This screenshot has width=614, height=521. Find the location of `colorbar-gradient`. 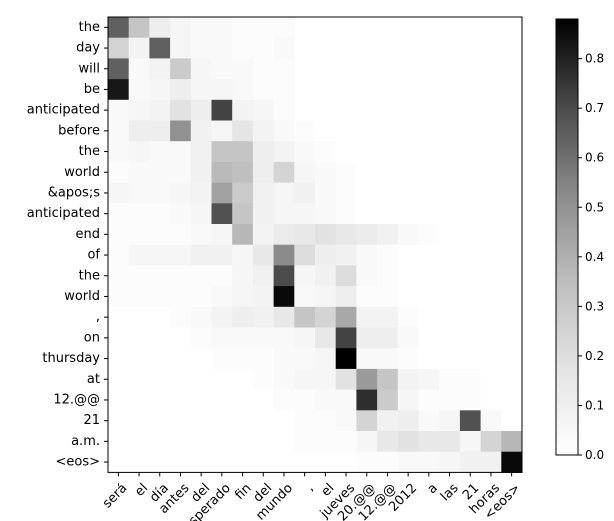

colorbar-gradient is located at coordinates (567, 237).